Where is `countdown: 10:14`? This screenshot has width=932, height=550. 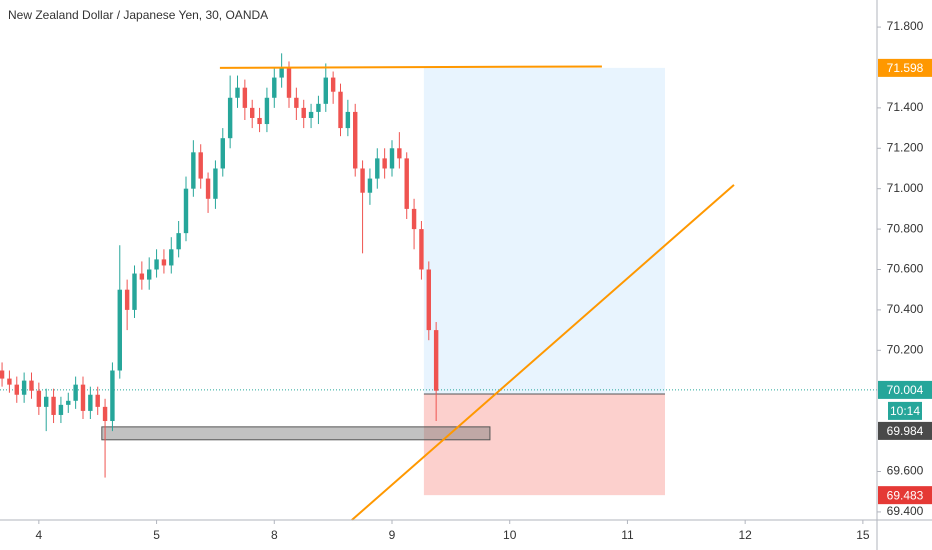
countdown: 10:14 is located at coordinates (905, 411).